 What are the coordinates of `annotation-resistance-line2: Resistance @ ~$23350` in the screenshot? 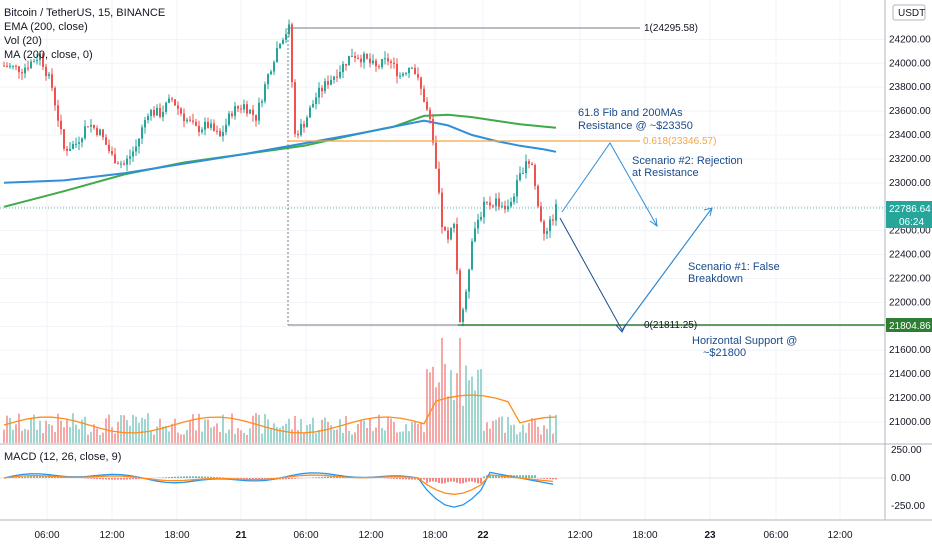 It's located at (635, 126).